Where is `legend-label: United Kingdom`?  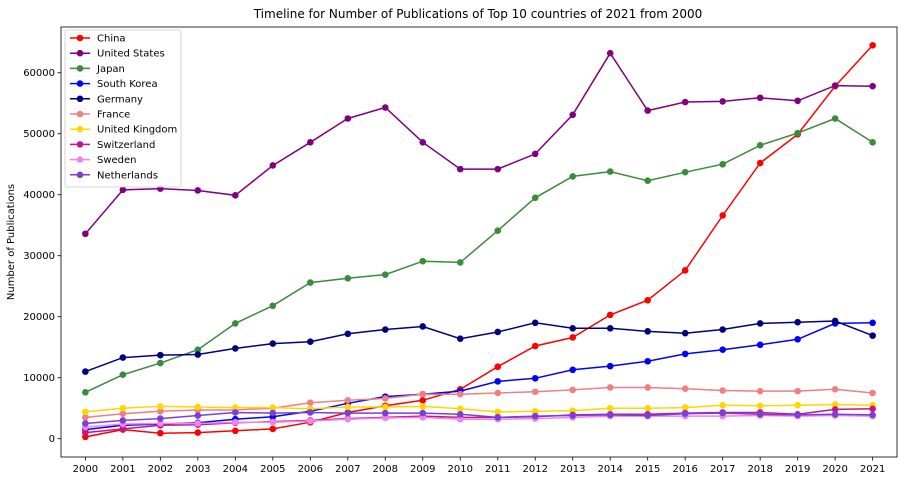
legend-label: United Kingdom is located at coordinates (137, 130).